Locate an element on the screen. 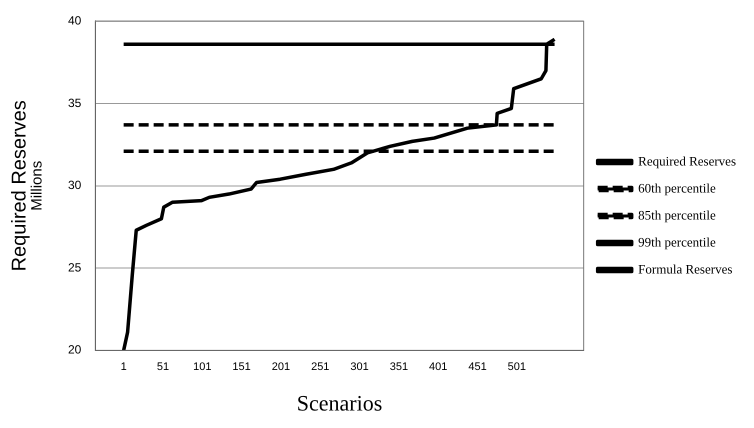 This screenshot has height=428, width=754. y-tick-label: 25 is located at coordinates (75, 267).